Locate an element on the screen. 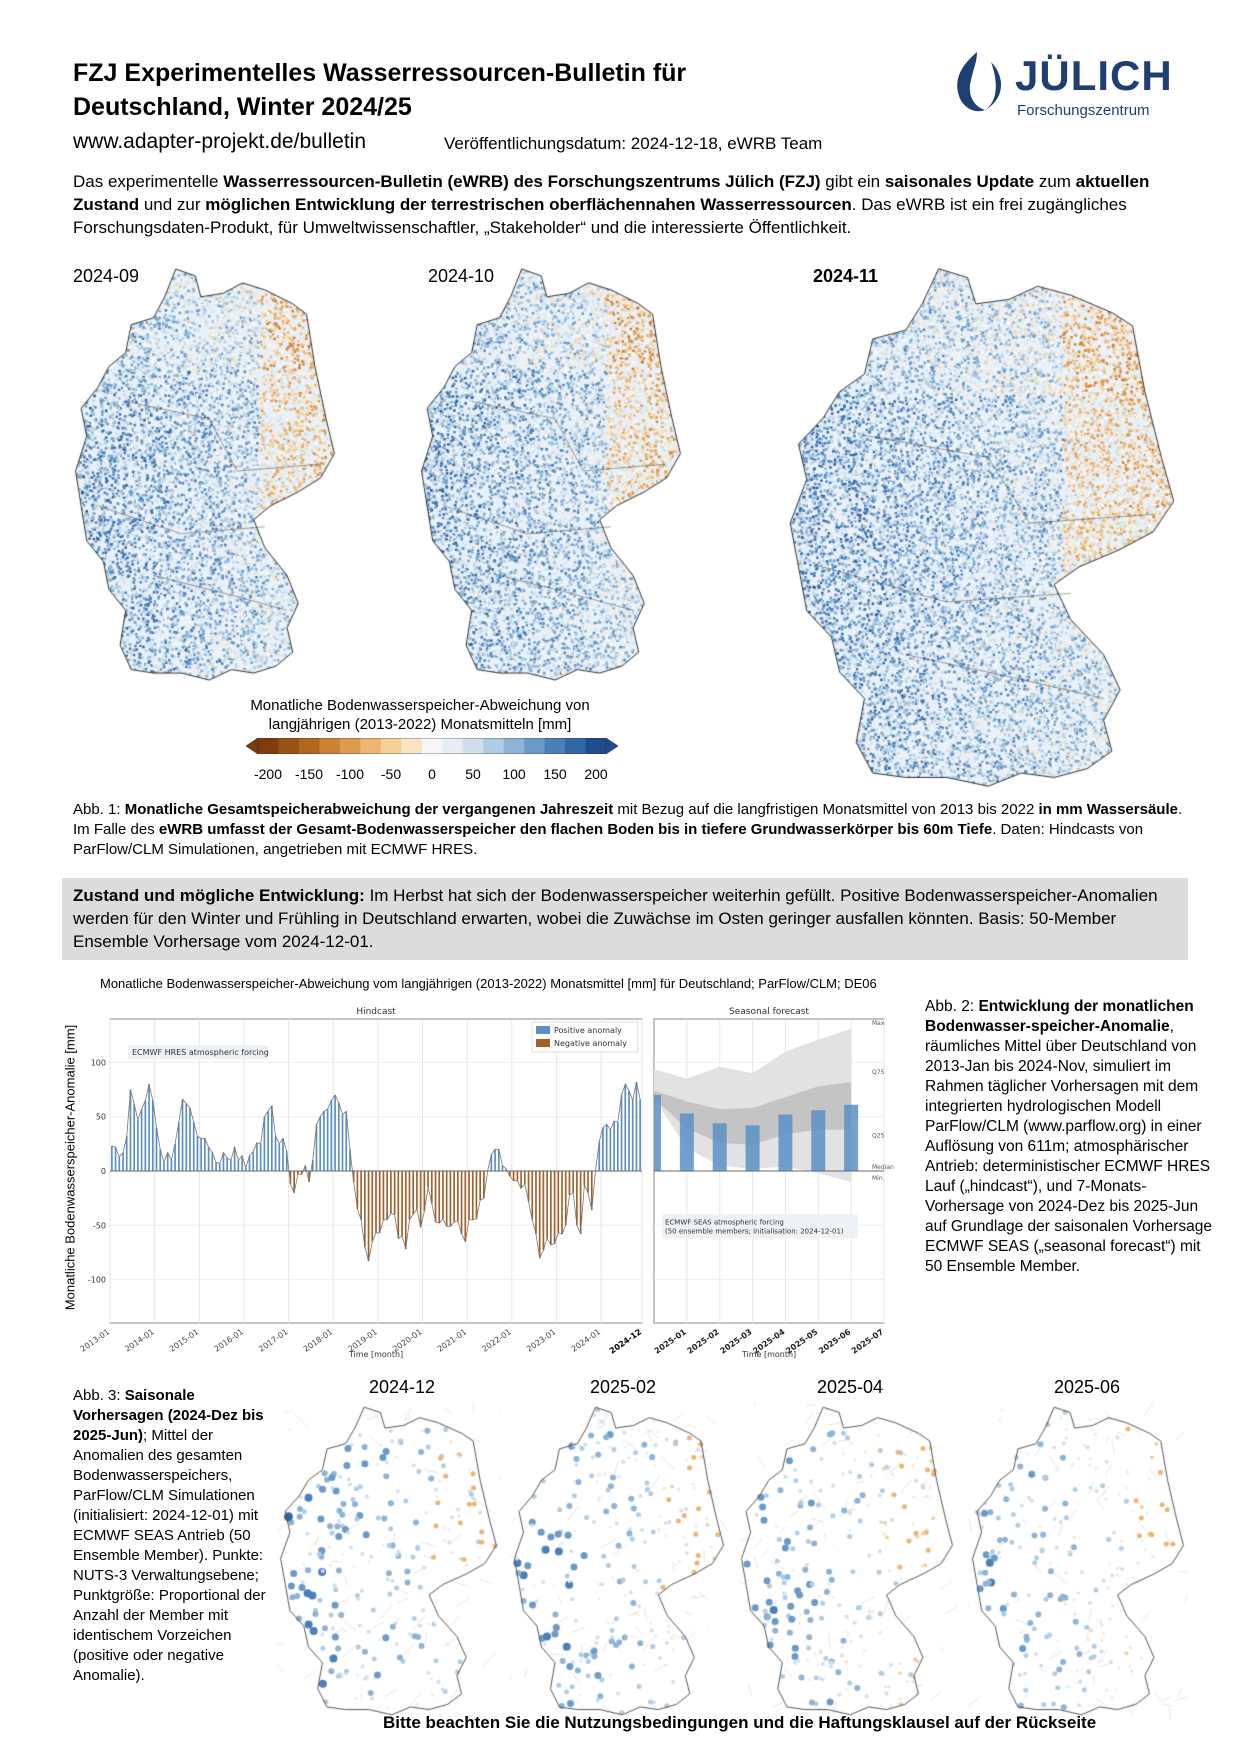  colorbar-tick-label: 200 is located at coordinates (596, 774).